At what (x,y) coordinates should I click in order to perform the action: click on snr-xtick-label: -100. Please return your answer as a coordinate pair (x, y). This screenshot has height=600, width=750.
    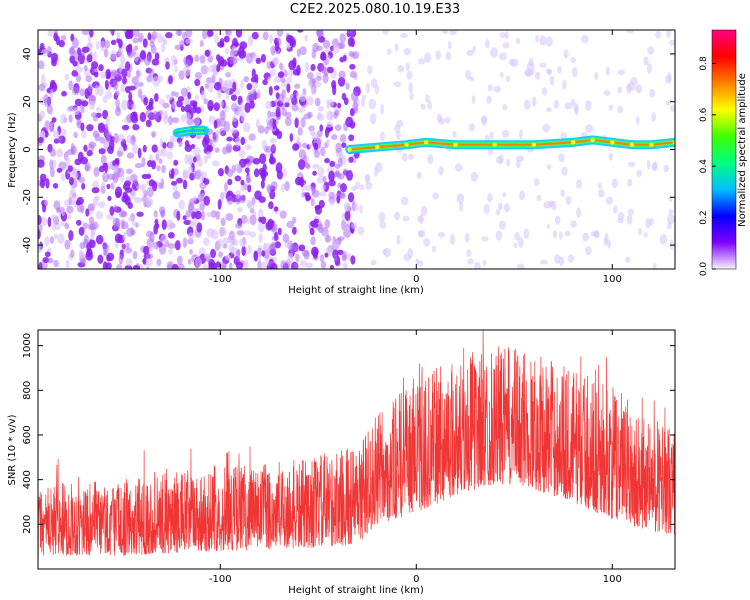
    Looking at the image, I should click on (220, 579).